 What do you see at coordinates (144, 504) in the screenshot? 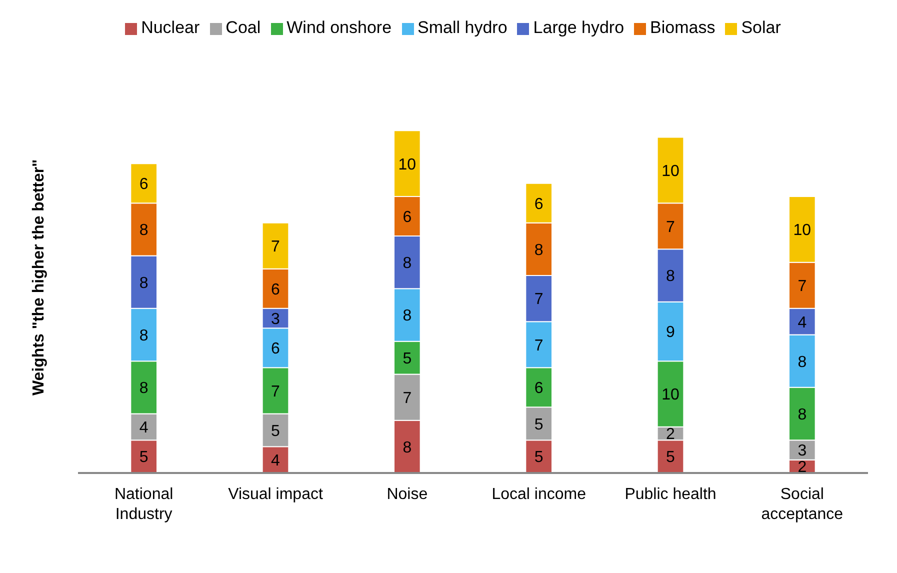
I see `x-tick-label: National Industry` at bounding box center [144, 504].